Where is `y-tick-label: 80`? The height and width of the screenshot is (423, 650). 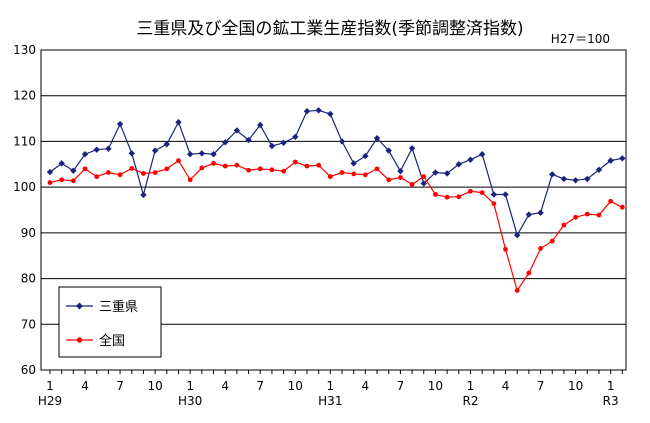
y-tick-label: 80 is located at coordinates (28, 279).